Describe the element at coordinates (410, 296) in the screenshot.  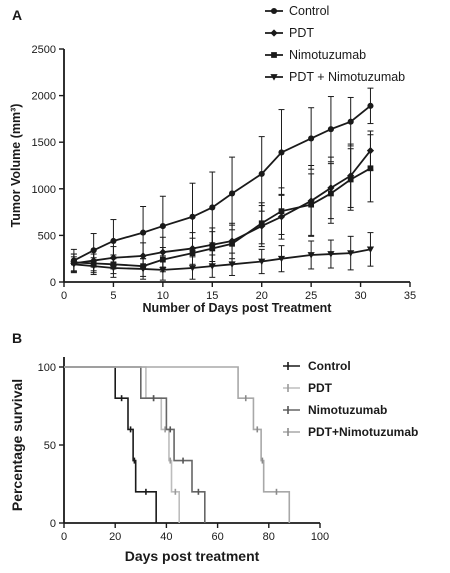
I see `x-tick-label: 35` at that location.